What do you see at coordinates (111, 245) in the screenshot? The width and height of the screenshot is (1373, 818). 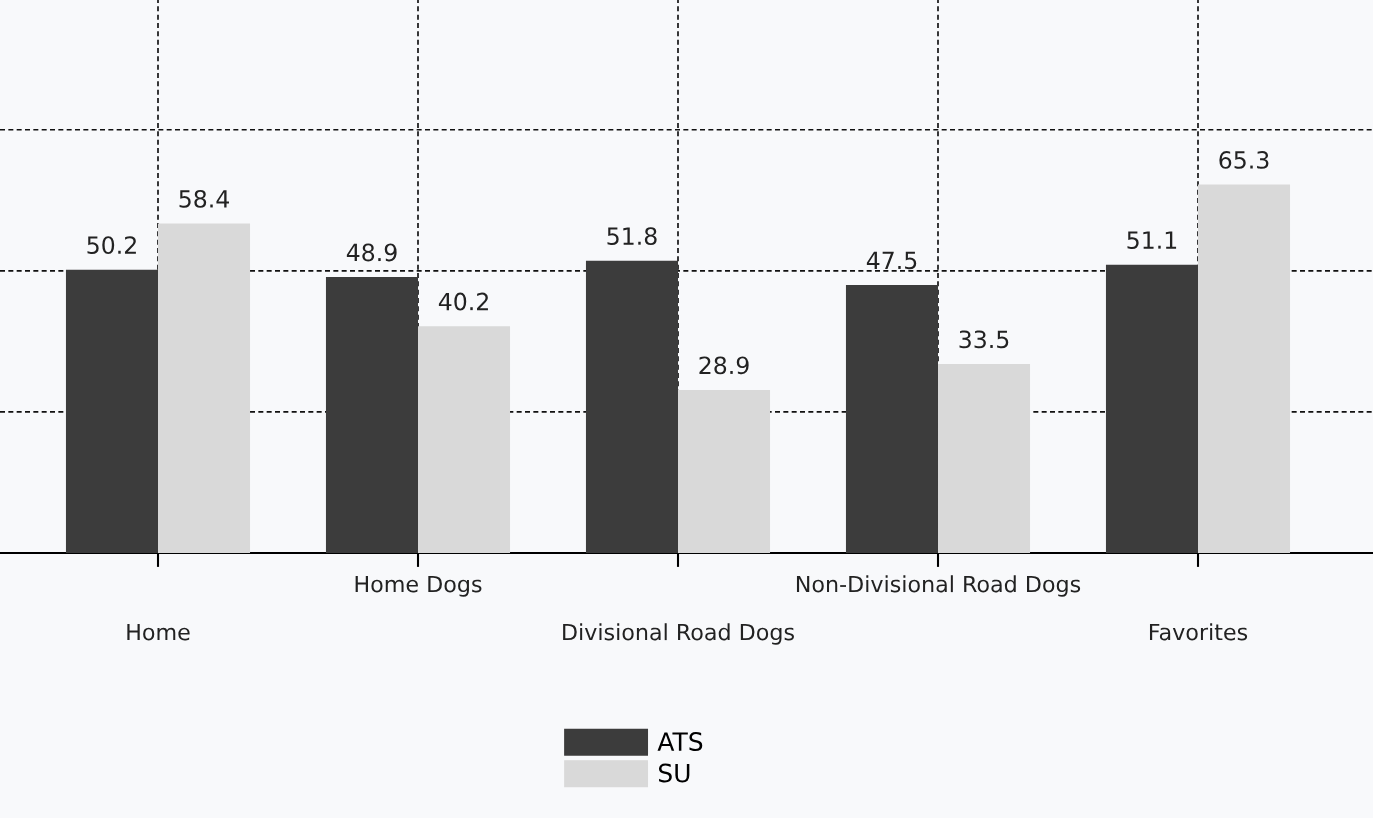 I see `data-label: 50.2` at bounding box center [111, 245].